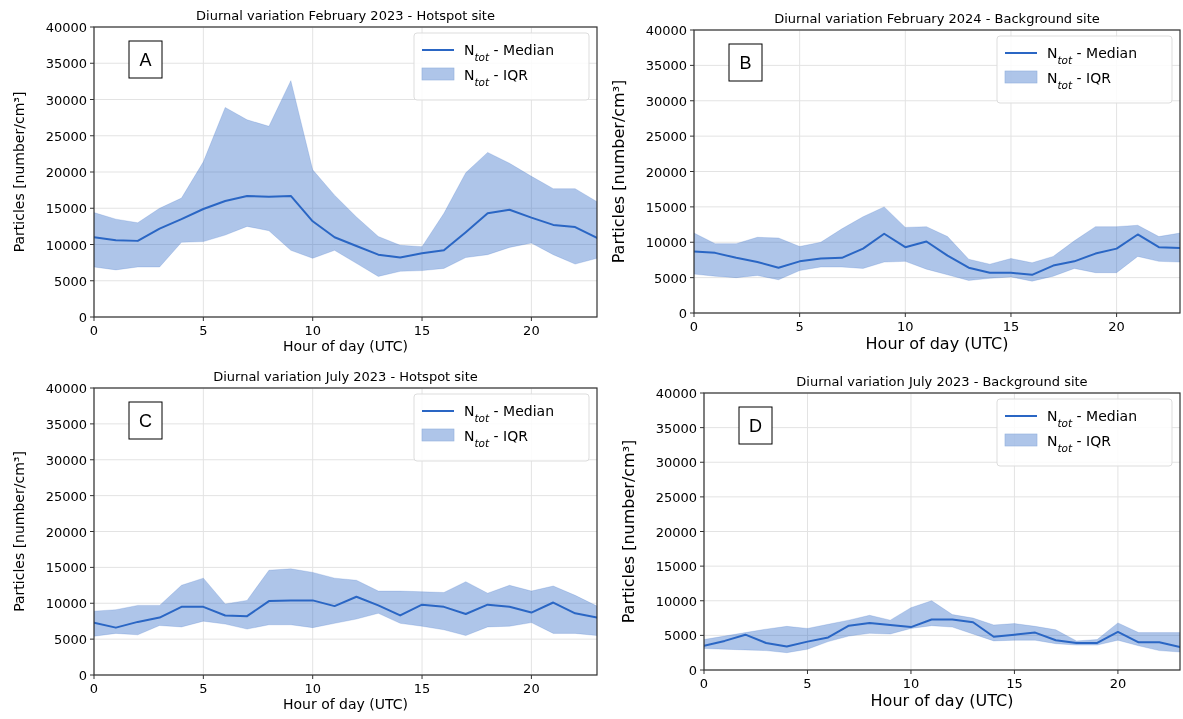  What do you see at coordinates (745, 63) in the screenshot?
I see `annotation: B` at bounding box center [745, 63].